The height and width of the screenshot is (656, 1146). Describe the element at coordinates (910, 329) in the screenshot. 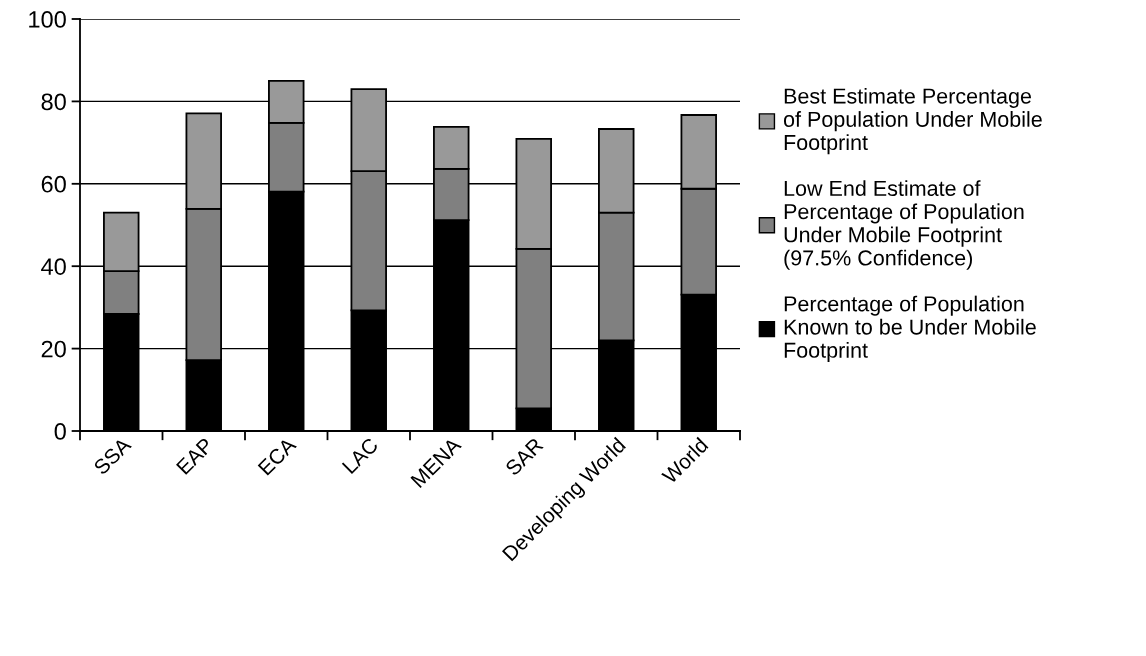

I see `legend-label: Percentage of Population Known to be Under Mobile Footprint` at that location.